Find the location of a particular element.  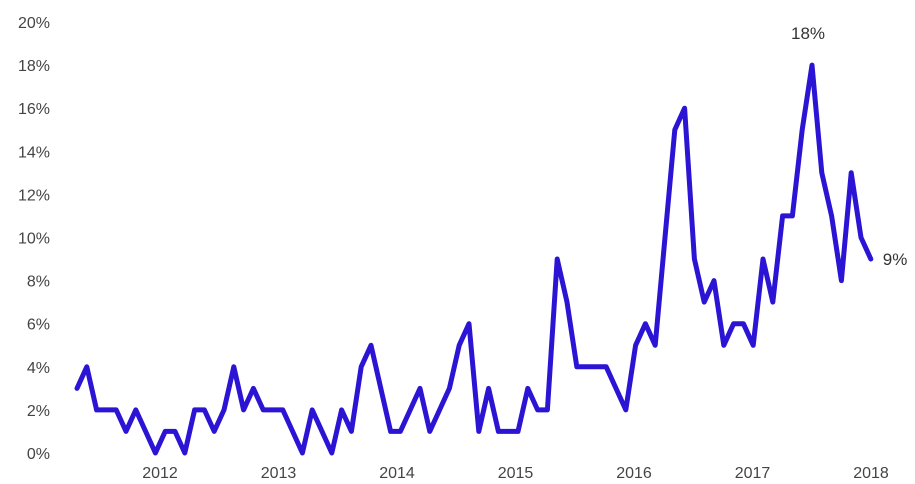

y-tick-label: 10% is located at coordinates (34, 239).